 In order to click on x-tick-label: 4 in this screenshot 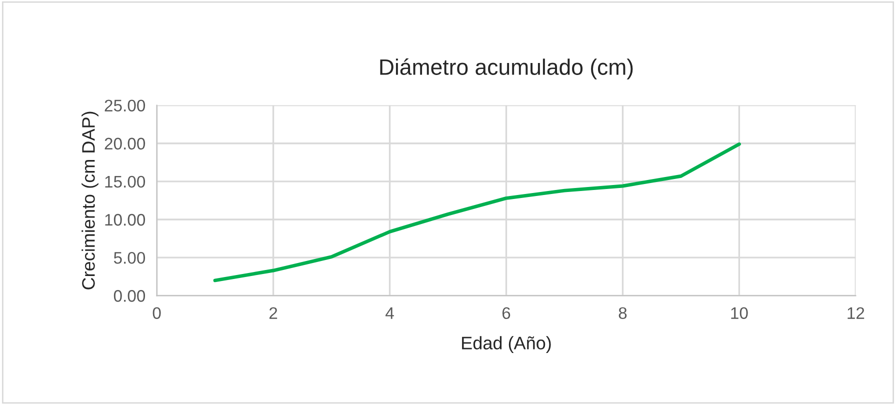, I will do `click(390, 313)`.